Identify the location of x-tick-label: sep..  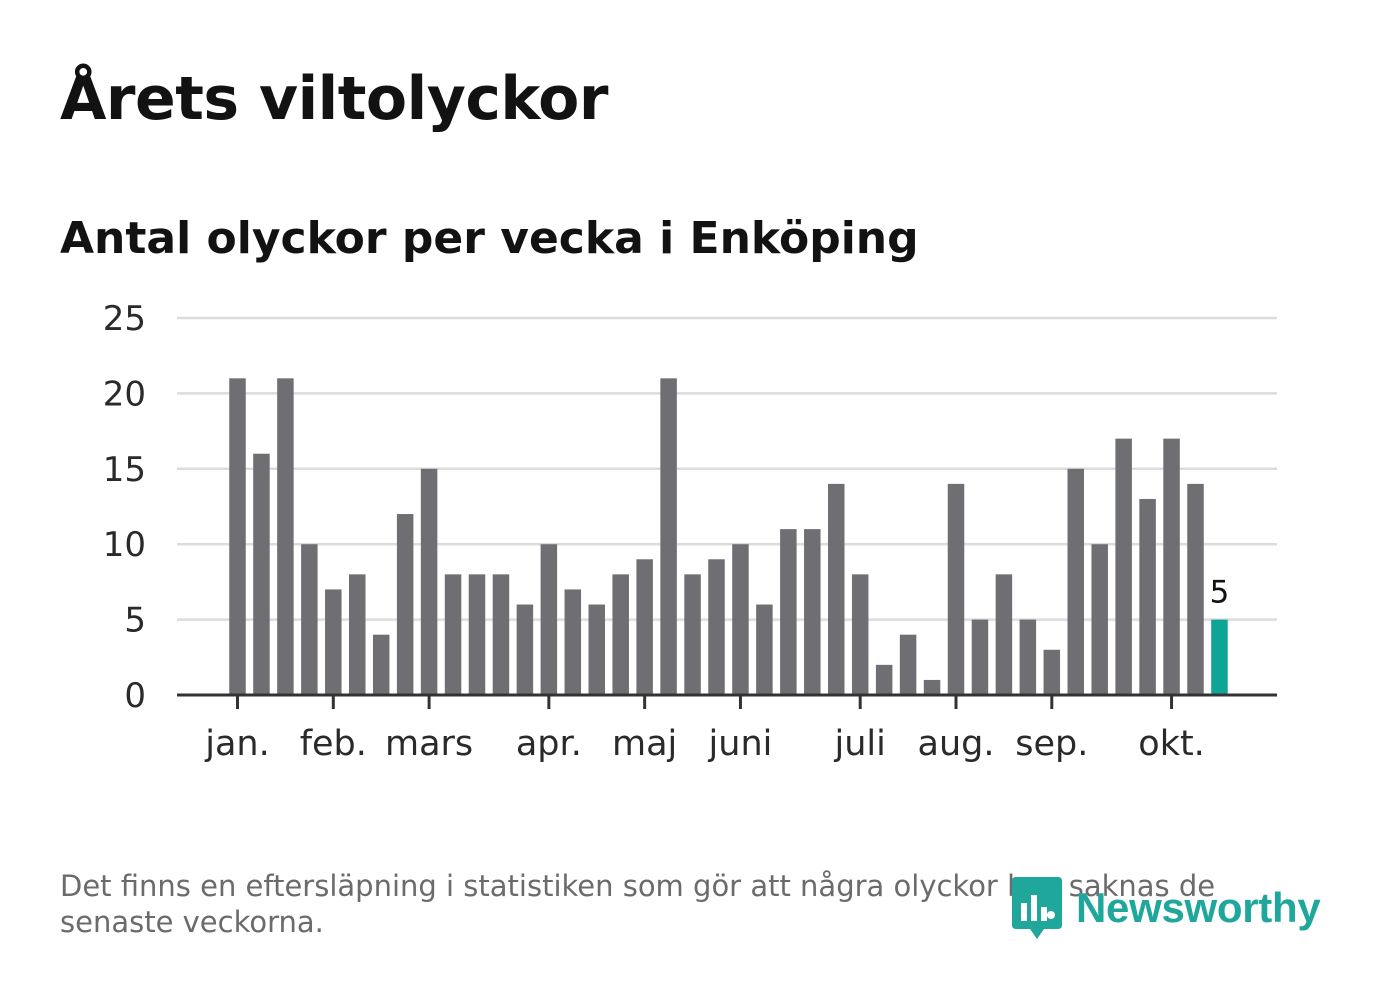
(1051, 744).